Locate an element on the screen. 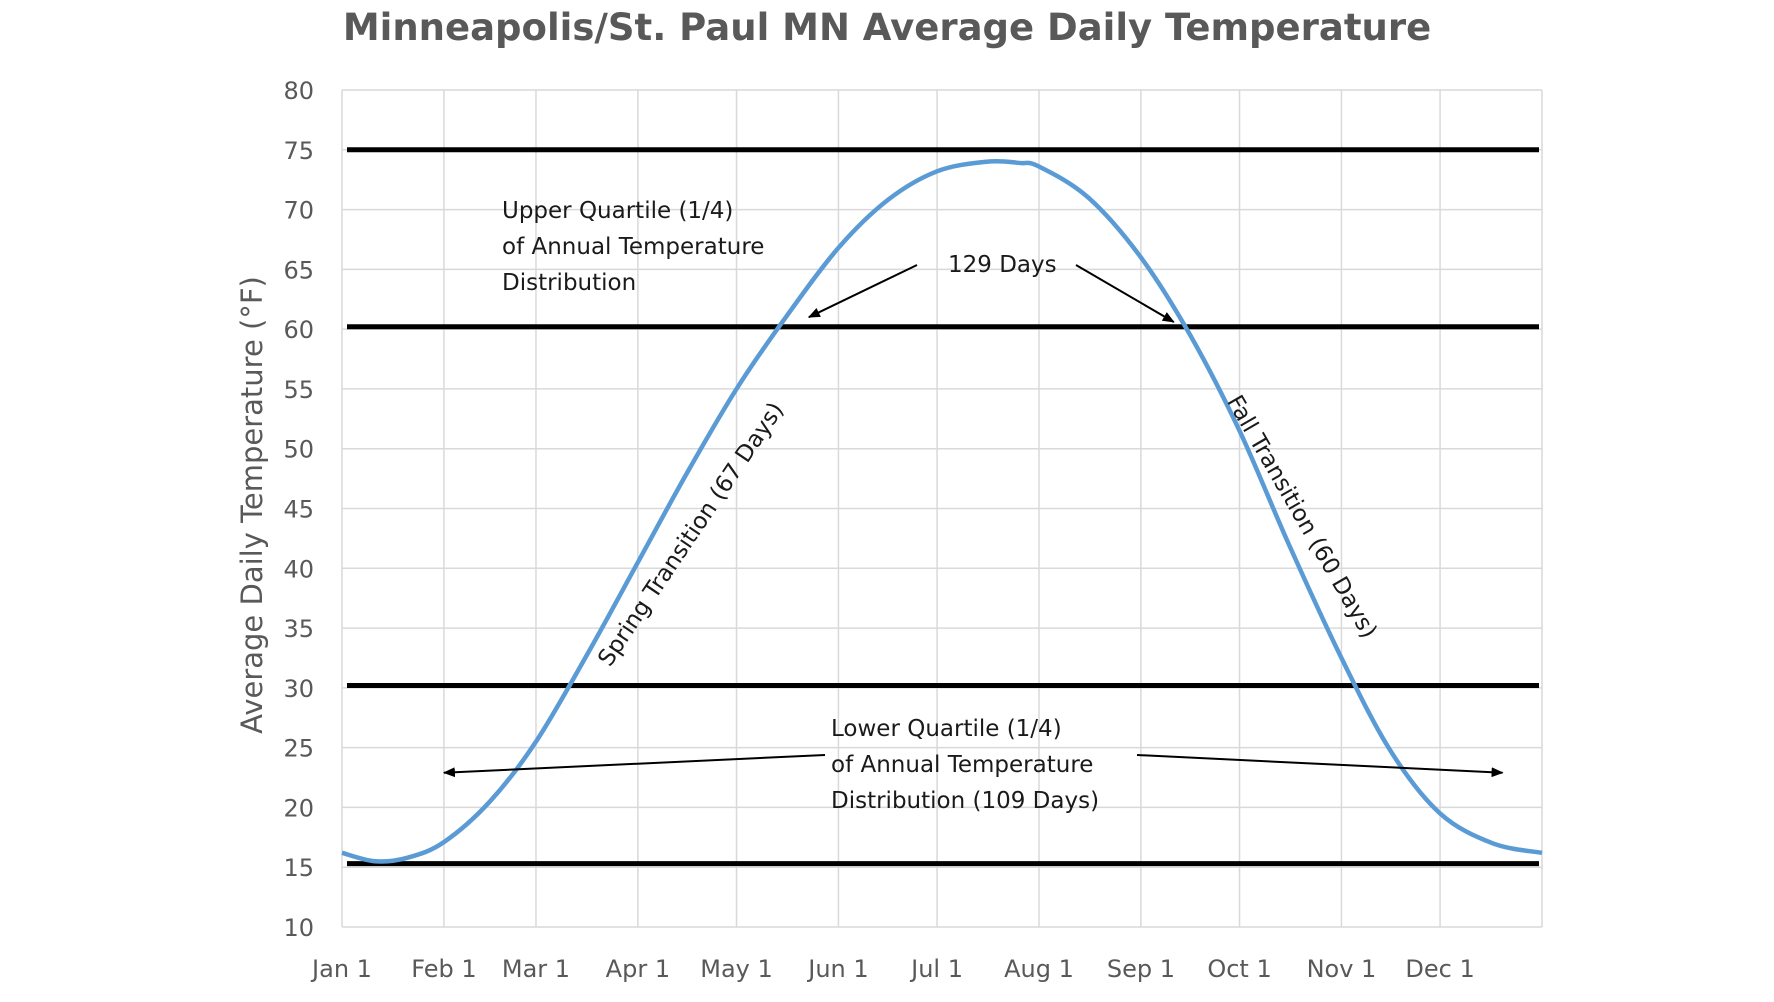 This screenshot has width=1774, height=1002. x-tick-5: Jun 1 is located at coordinates (837, 969).